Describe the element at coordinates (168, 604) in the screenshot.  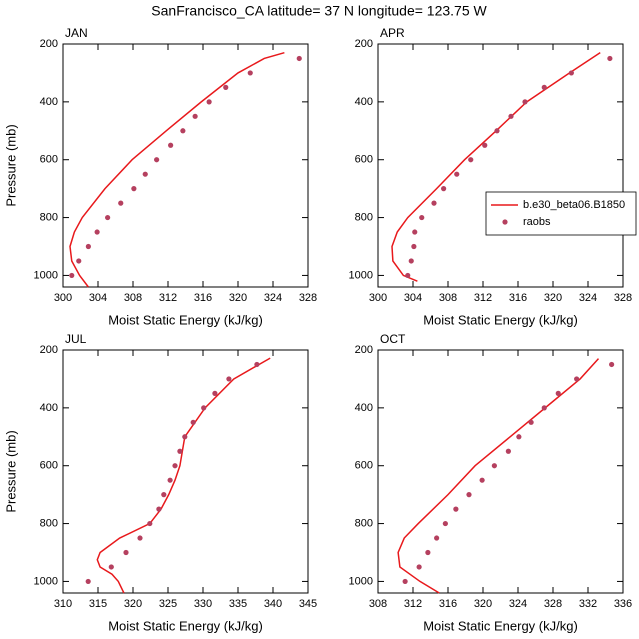
I see `x-tick-label: 325` at that location.